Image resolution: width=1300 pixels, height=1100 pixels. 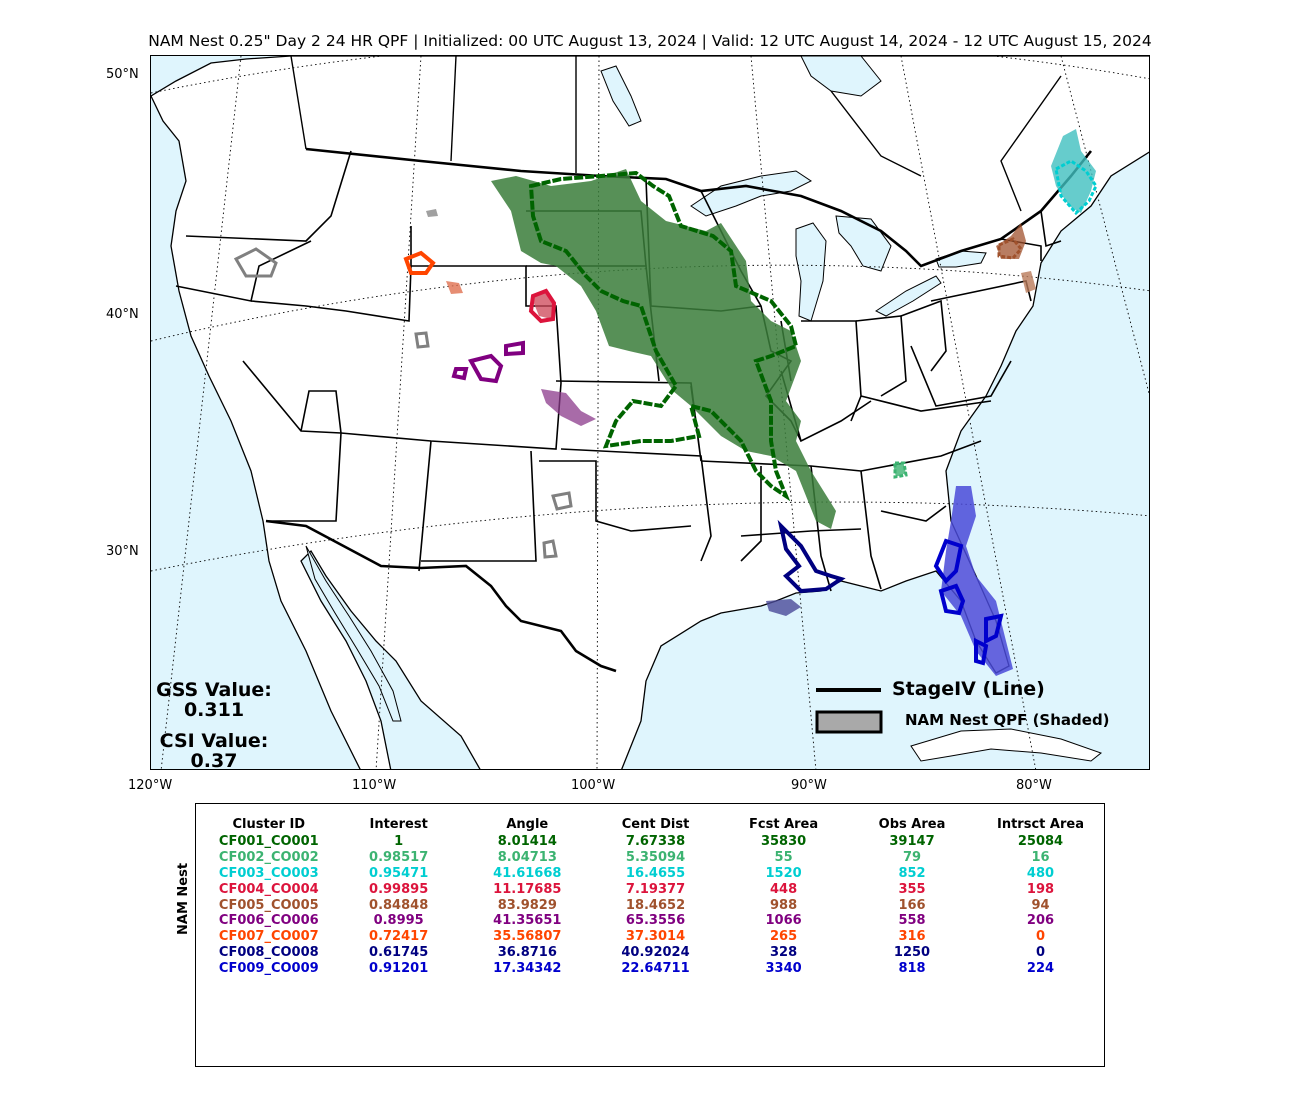 What do you see at coordinates (122, 74) in the screenshot?
I see `lat-label-50: 50°N` at bounding box center [122, 74].